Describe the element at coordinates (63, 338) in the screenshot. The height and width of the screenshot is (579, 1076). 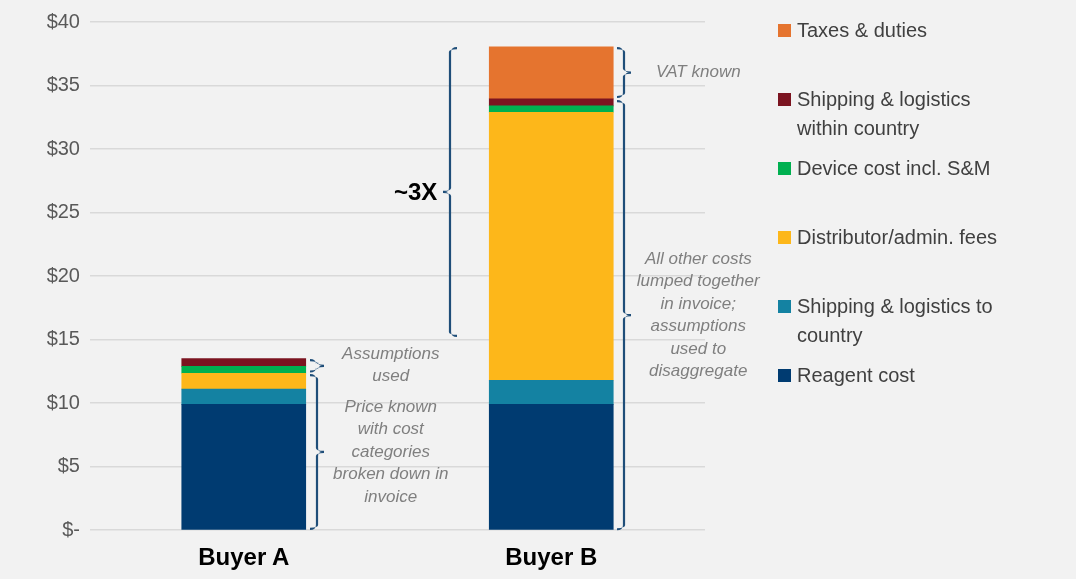
I see `y-tick-label: $15` at that location.